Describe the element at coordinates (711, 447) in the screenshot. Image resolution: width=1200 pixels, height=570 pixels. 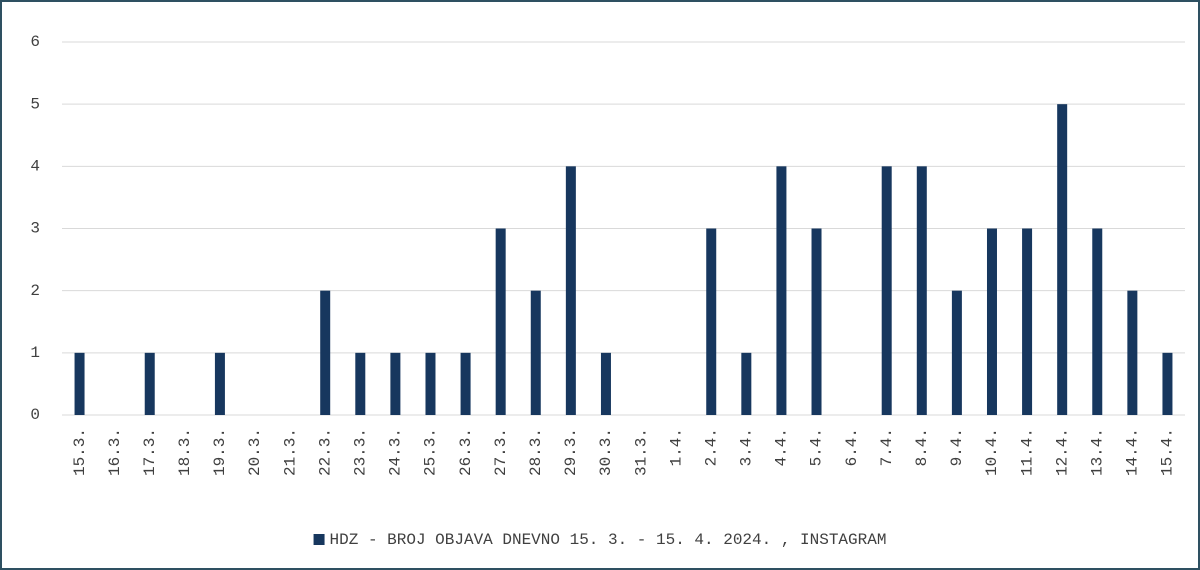
I see `x-tick-label: 2.4.` at that location.